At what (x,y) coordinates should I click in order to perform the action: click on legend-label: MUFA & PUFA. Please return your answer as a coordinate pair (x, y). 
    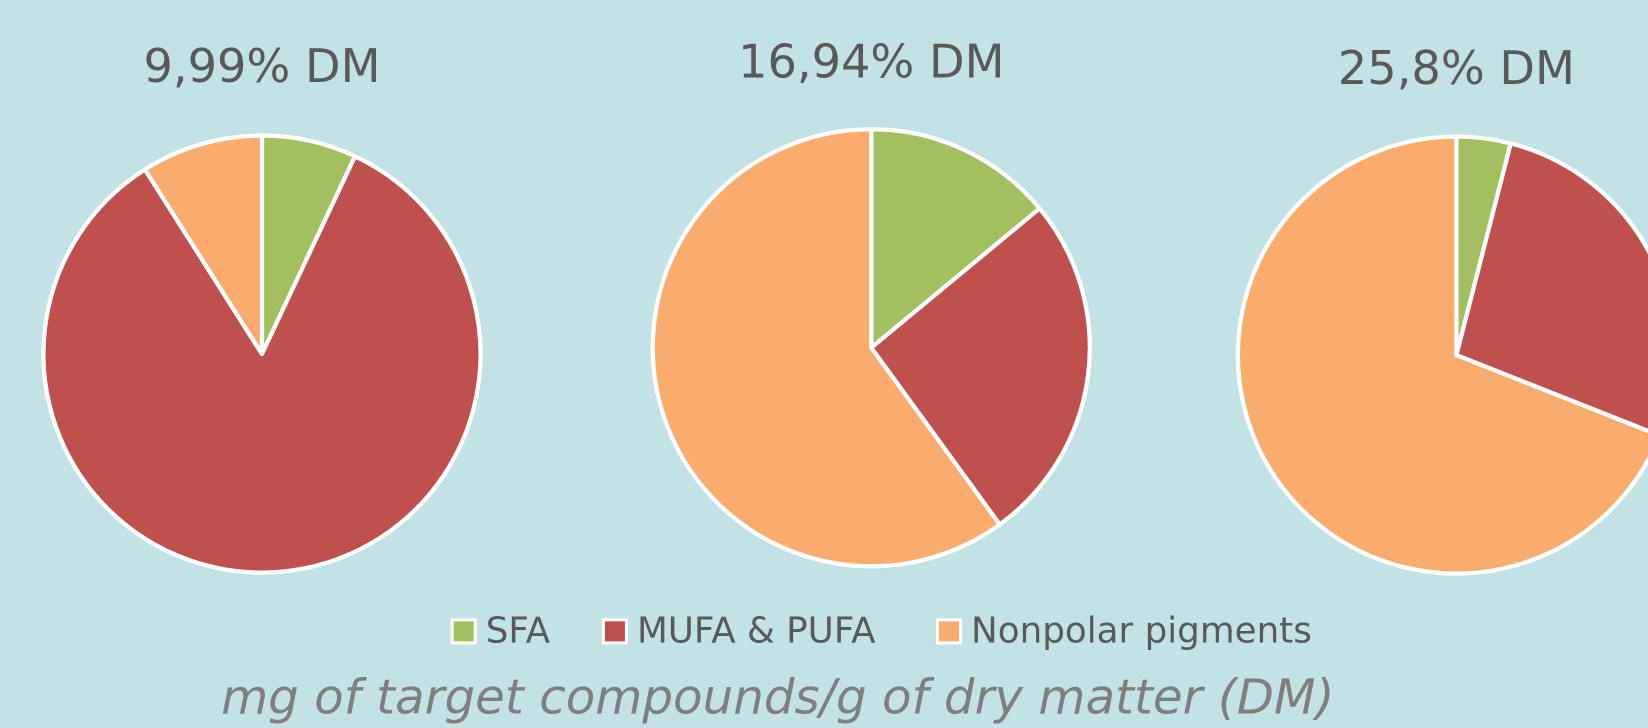
    Looking at the image, I should click on (756, 630).